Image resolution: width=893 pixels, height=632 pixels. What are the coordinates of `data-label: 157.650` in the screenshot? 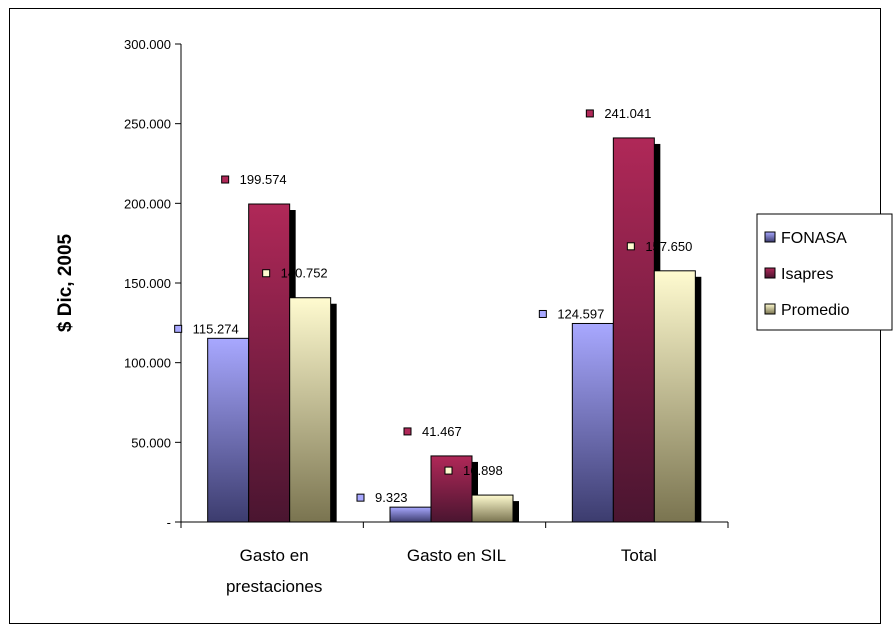 It's located at (668, 246).